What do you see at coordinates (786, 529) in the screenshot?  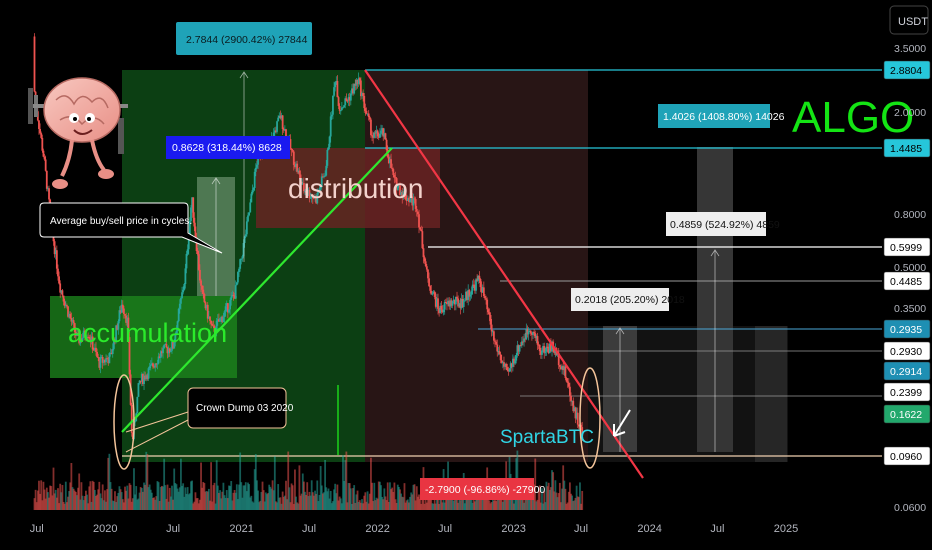 I see `x-tick-11: 2025` at bounding box center [786, 529].